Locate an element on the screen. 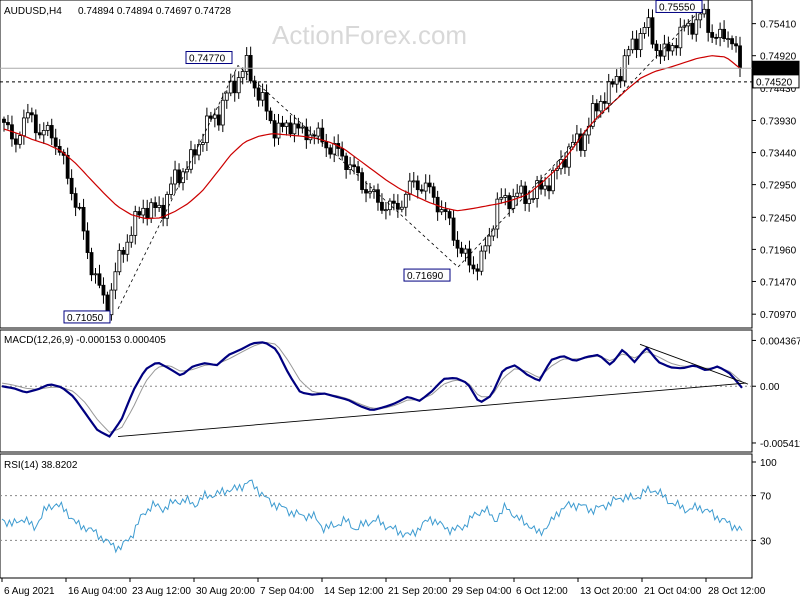 This screenshot has width=800, height=600. rsi-tick-label: 70 is located at coordinates (766, 497).